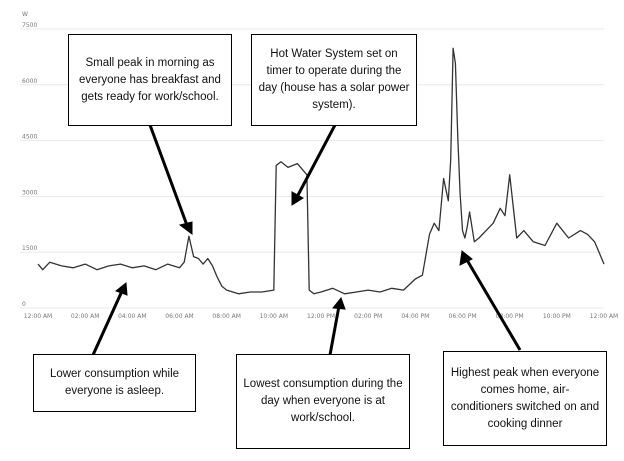  Describe the element at coordinates (169, 176) in the screenshot. I see `arrow-morning` at that location.